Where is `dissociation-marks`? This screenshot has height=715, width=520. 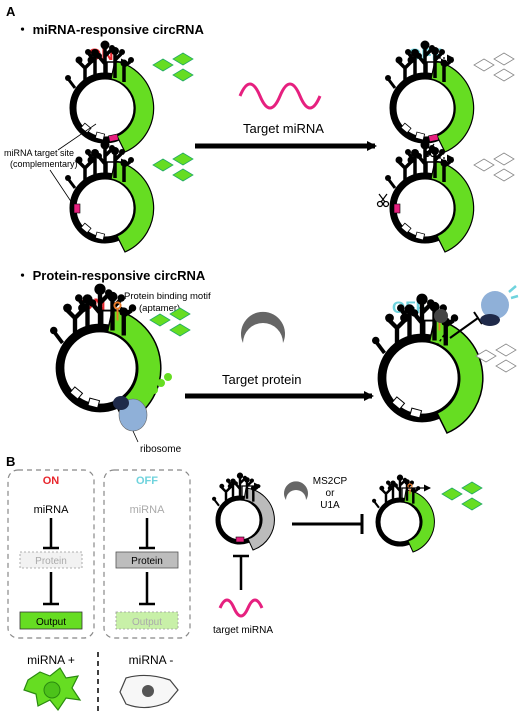 dissociation-marks is located at coordinates (513, 292).